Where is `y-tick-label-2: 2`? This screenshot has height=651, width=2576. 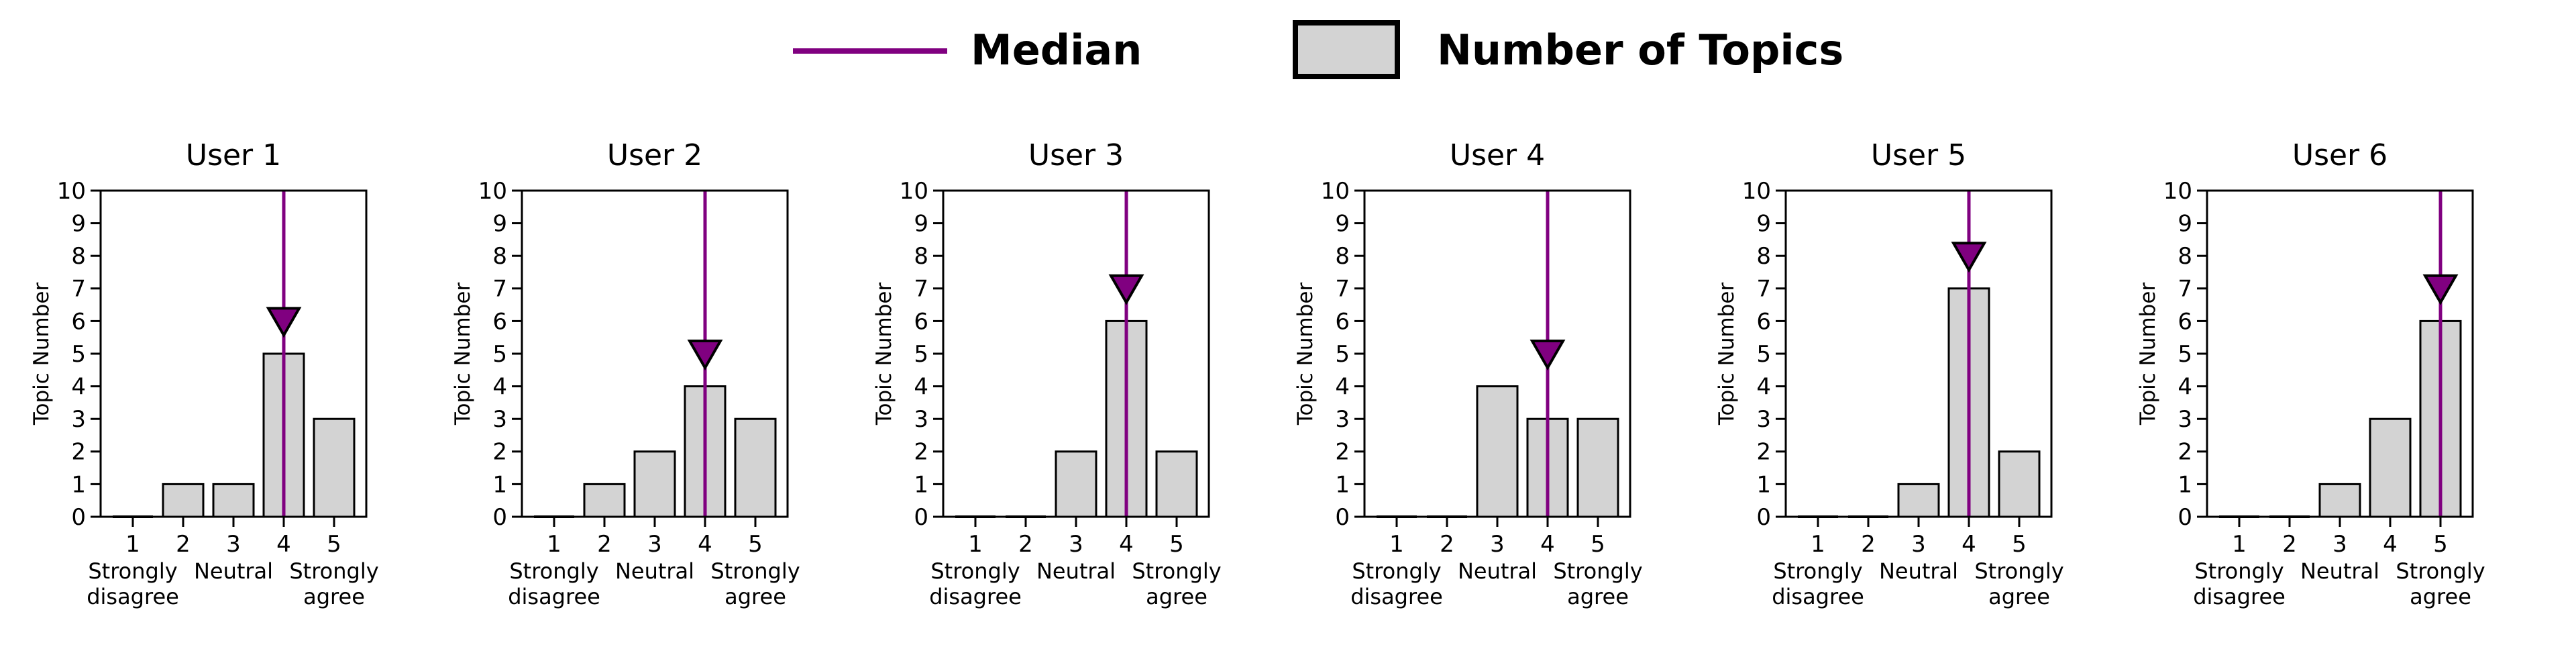
y-tick-label-2: 2 is located at coordinates (921, 452).